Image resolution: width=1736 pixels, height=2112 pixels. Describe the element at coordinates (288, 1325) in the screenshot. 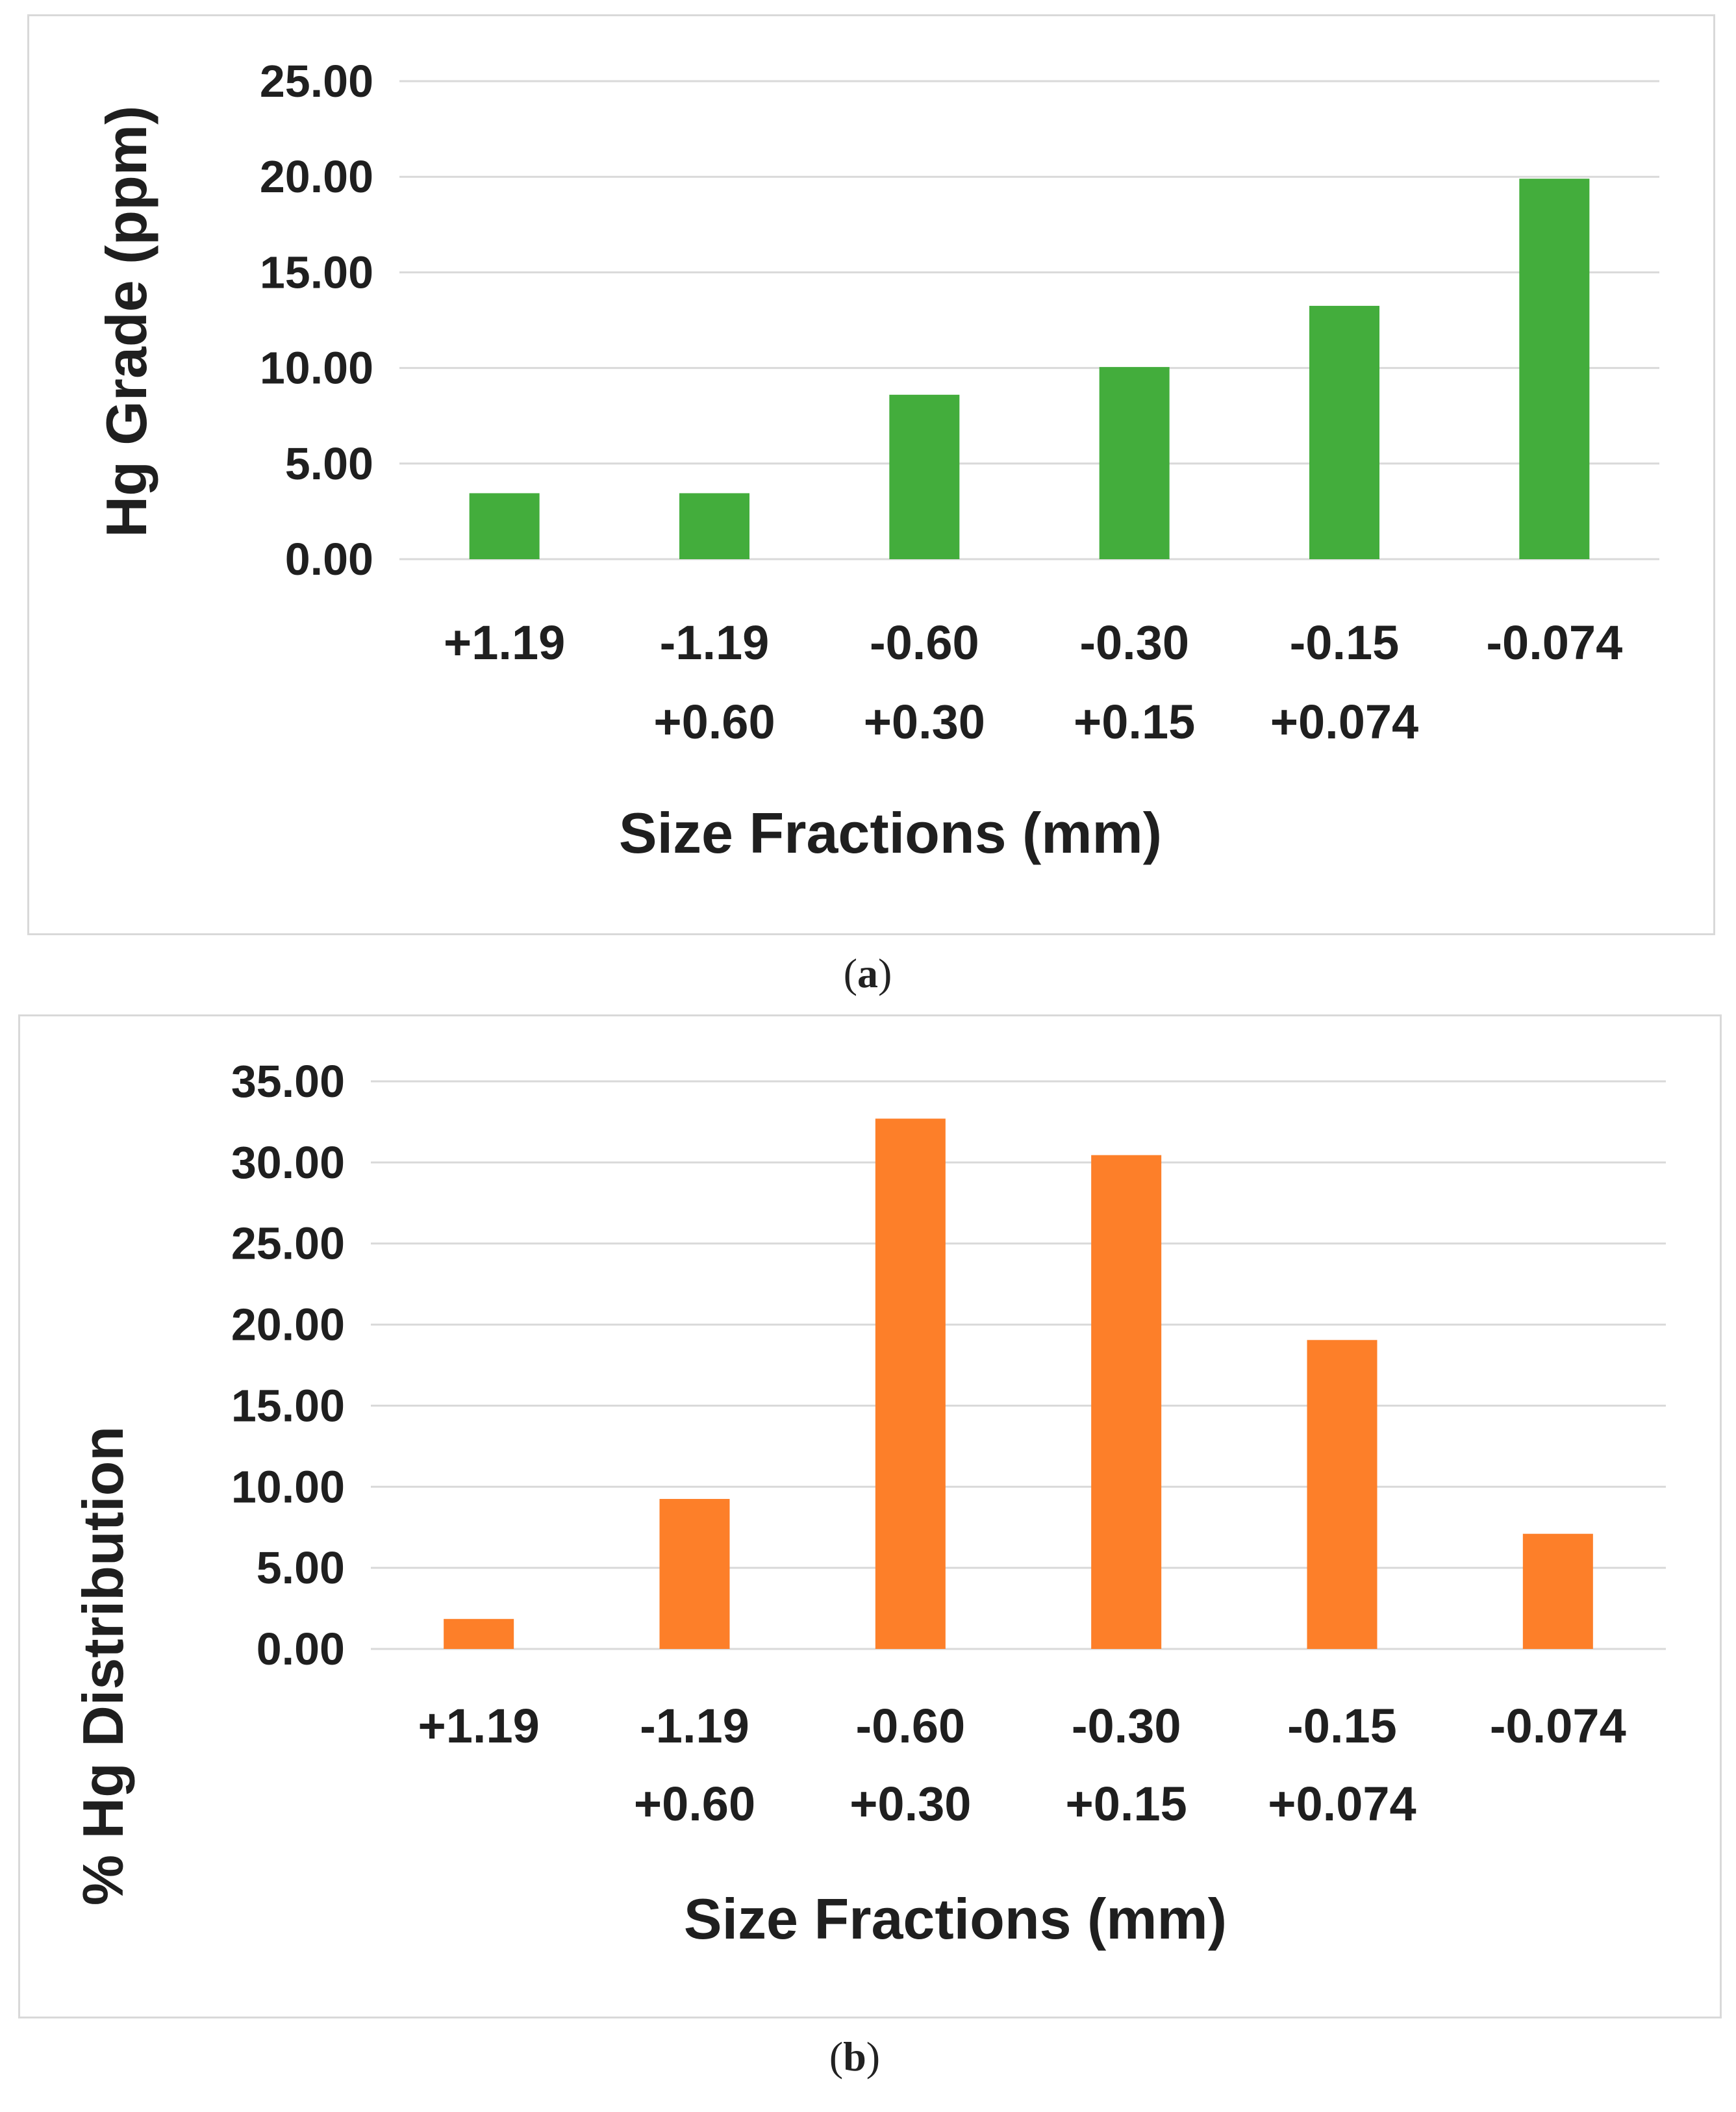

I see `y-tick-label-b-4: 20.00` at that location.